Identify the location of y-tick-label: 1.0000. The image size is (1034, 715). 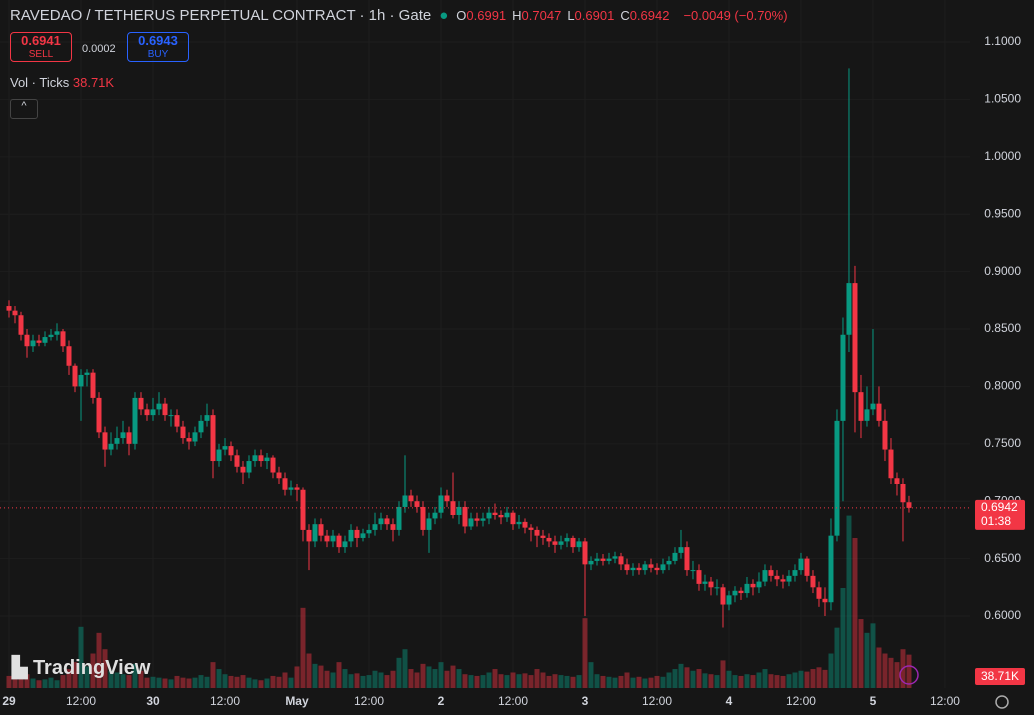
(1002, 156).